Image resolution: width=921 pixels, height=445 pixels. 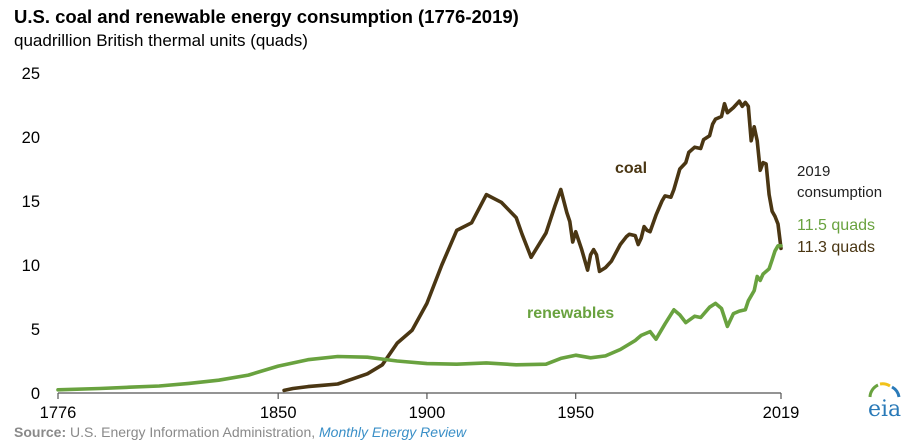 What do you see at coordinates (896, 391) in the screenshot?
I see `logo-blue-arc` at bounding box center [896, 391].